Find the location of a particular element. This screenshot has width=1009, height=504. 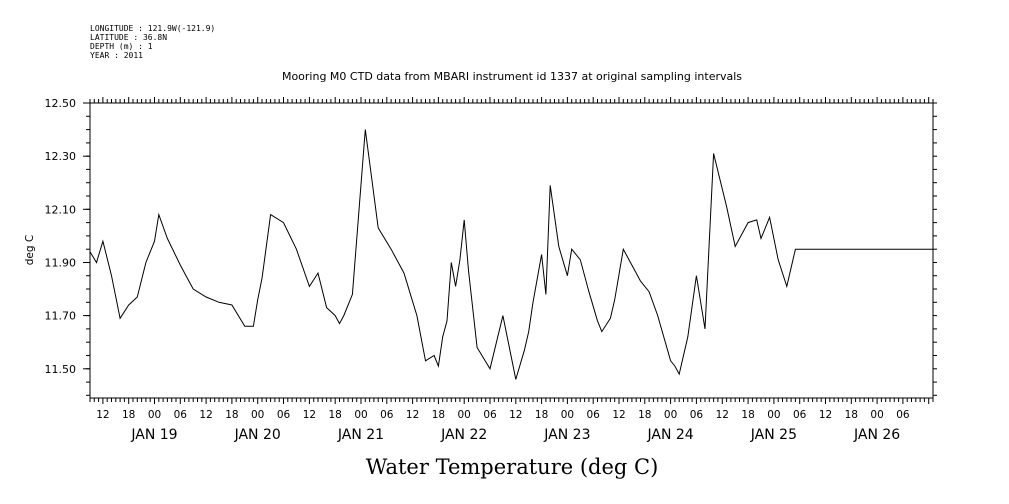

depth-label: DEPTH (m) : 1 is located at coordinates (121, 46).